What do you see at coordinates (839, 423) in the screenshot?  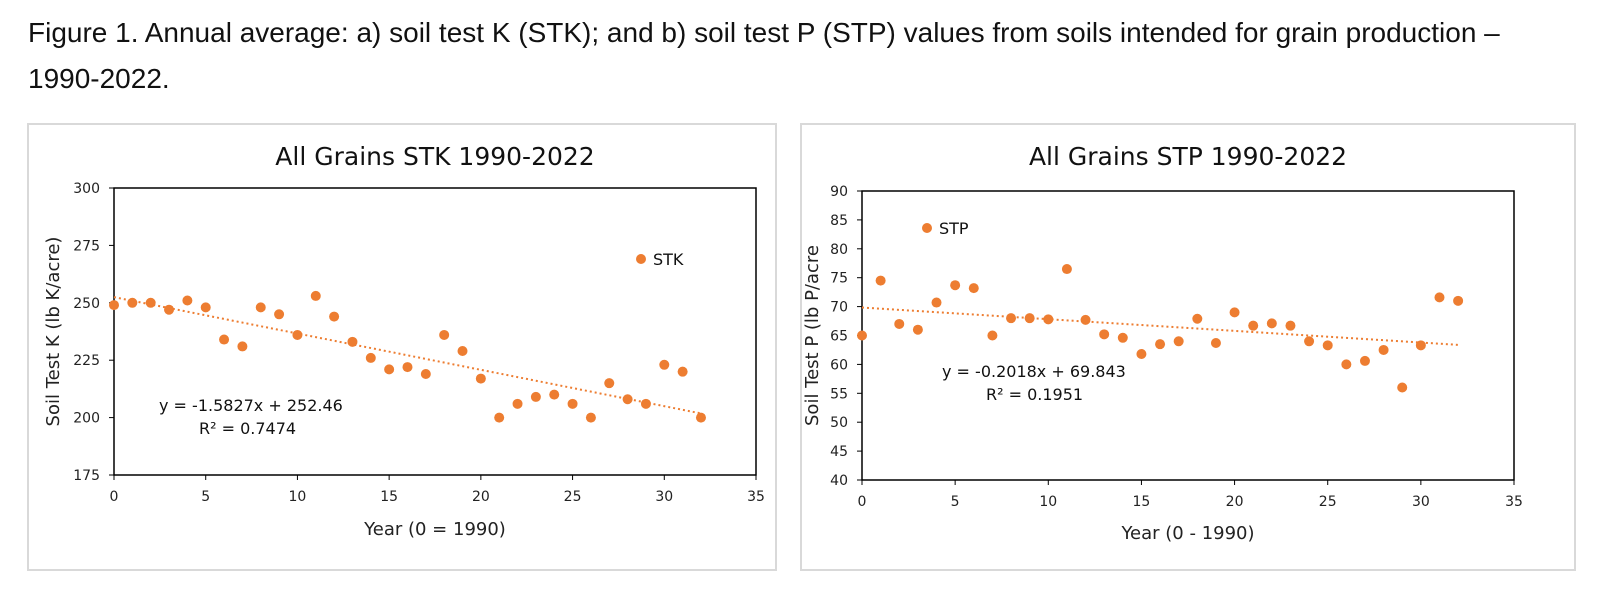 I see `stp-y-tick-label: 50` at bounding box center [839, 423].